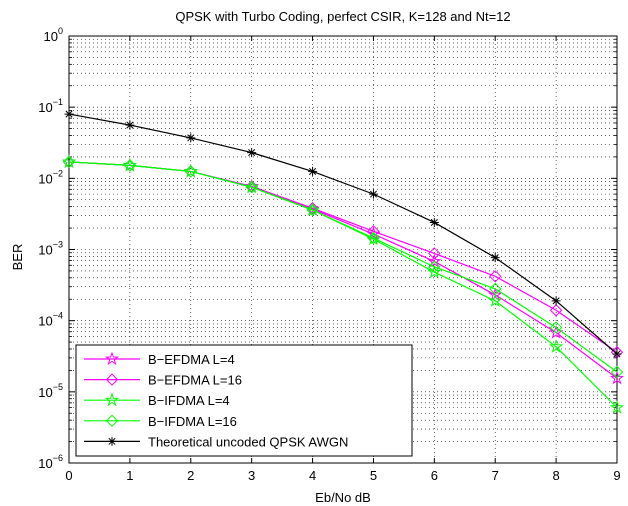  What do you see at coordinates (50, 177) in the screenshot?
I see `y-tick-label: 10⁻²` at bounding box center [50, 177].